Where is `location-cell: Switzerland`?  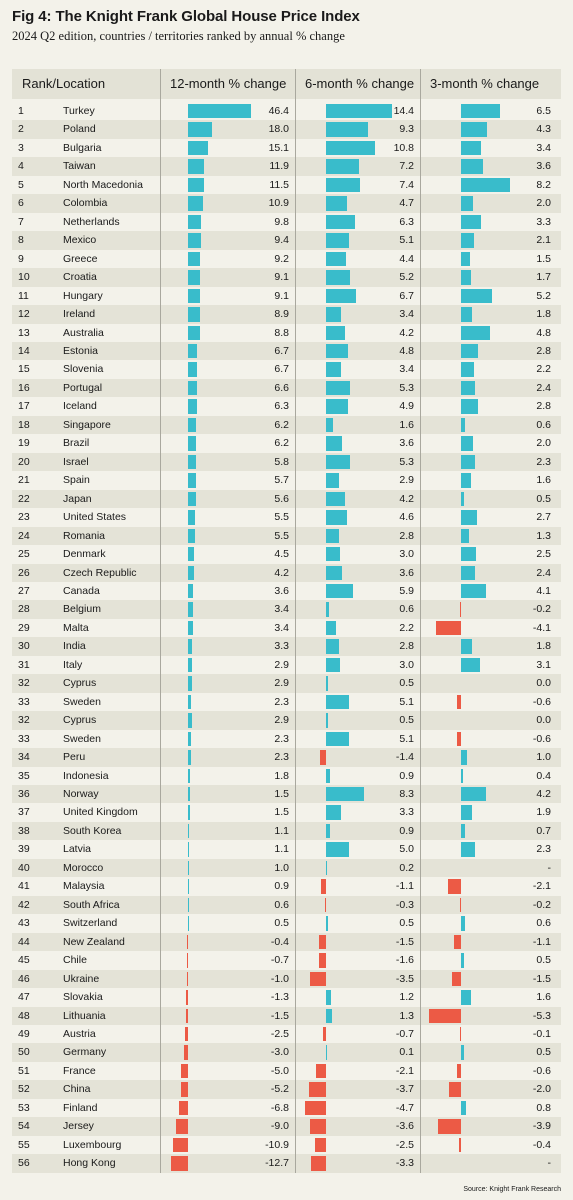 location-cell: Switzerland is located at coordinates (90, 923).